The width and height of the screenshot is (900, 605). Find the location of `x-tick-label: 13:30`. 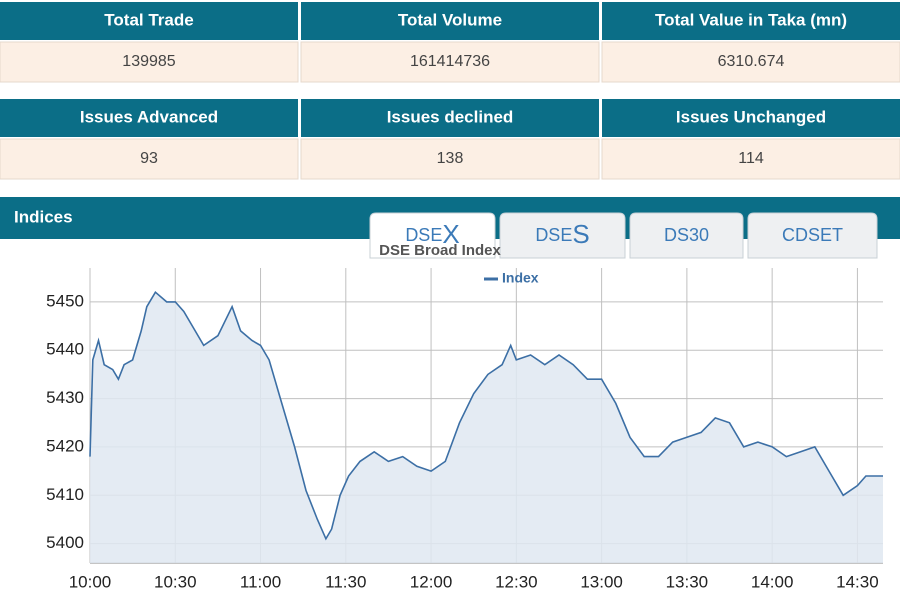

x-tick-label: 13:30 is located at coordinates (687, 581).